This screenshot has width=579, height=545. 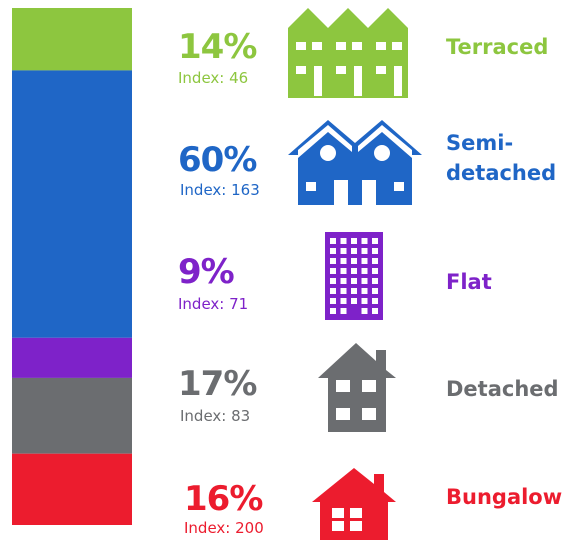 What do you see at coordinates (357, 387) in the screenshot?
I see `detached-icon` at bounding box center [357, 387].